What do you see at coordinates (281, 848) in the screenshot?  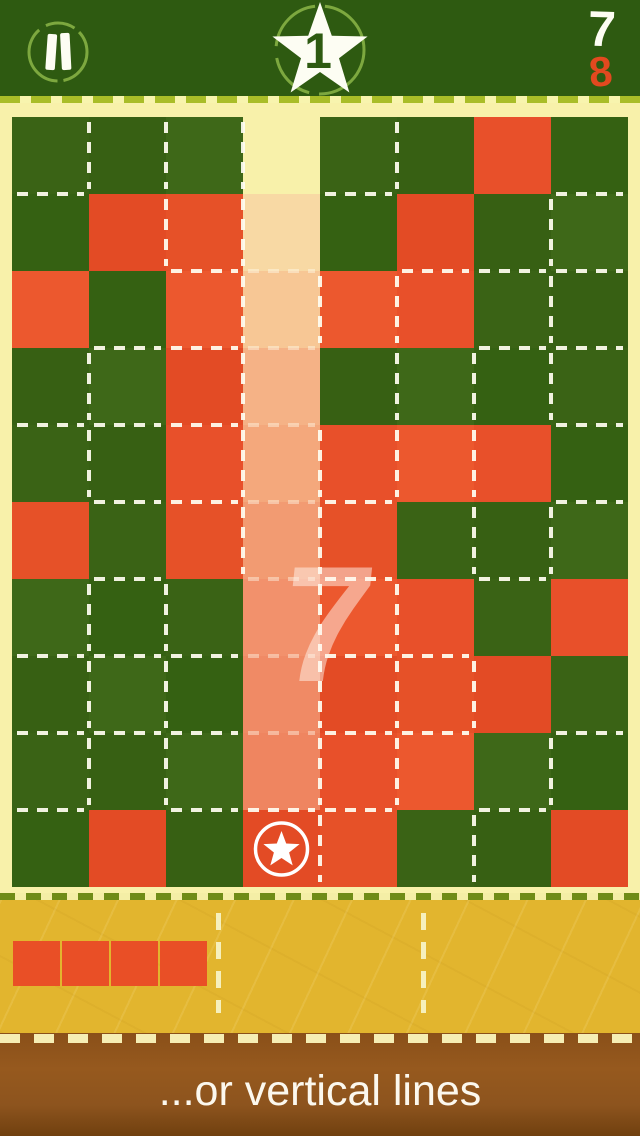 I see `grid-cell-drop-origin` at bounding box center [281, 848].